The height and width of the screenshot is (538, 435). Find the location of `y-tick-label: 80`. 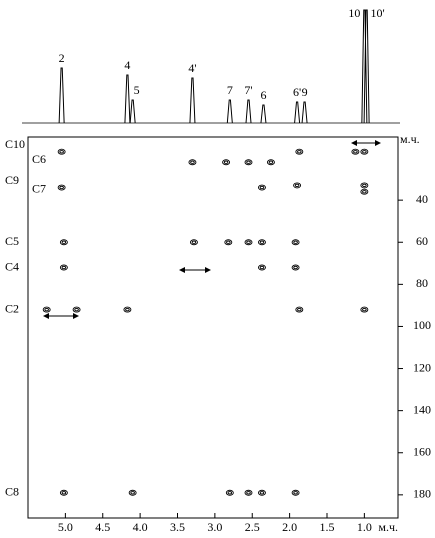

y-tick-label: 80 is located at coordinates (422, 283).